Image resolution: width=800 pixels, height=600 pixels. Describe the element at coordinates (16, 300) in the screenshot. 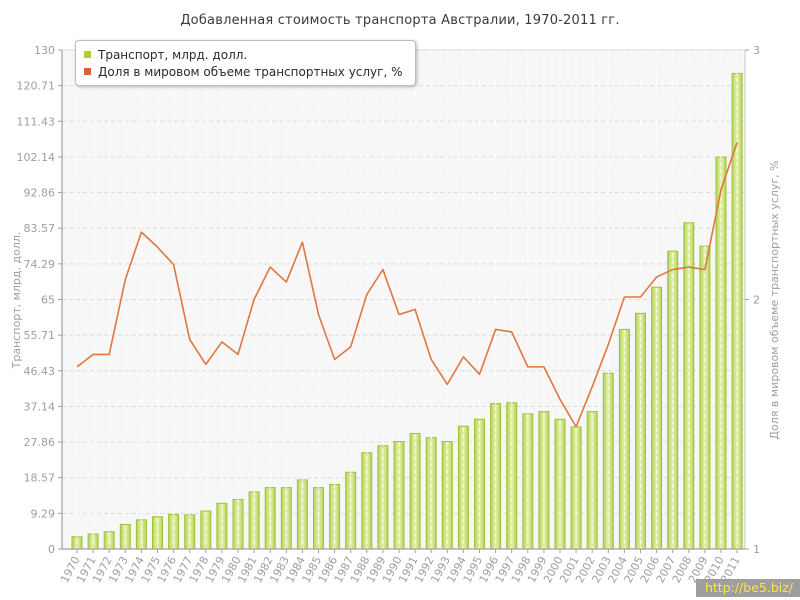

I see `left-axis-title: Транспорт, млрд. долл.` at that location.